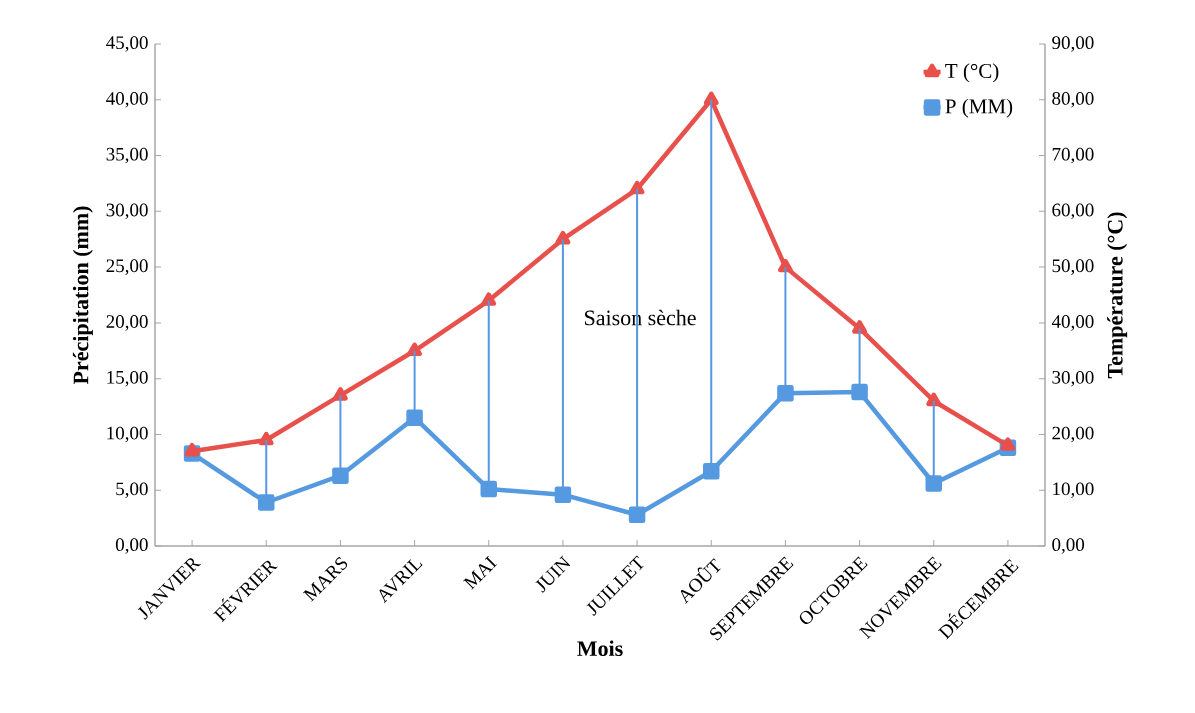  Describe the element at coordinates (1073, 434) in the screenshot. I see `y2-tick-label: 20,00` at that location.